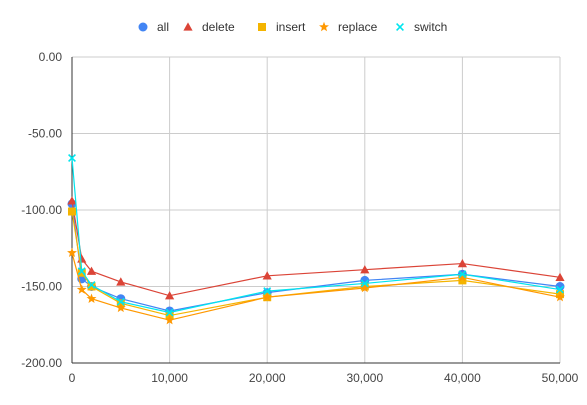  I want to click on legend-item-switch: switch, so click(422, 27).